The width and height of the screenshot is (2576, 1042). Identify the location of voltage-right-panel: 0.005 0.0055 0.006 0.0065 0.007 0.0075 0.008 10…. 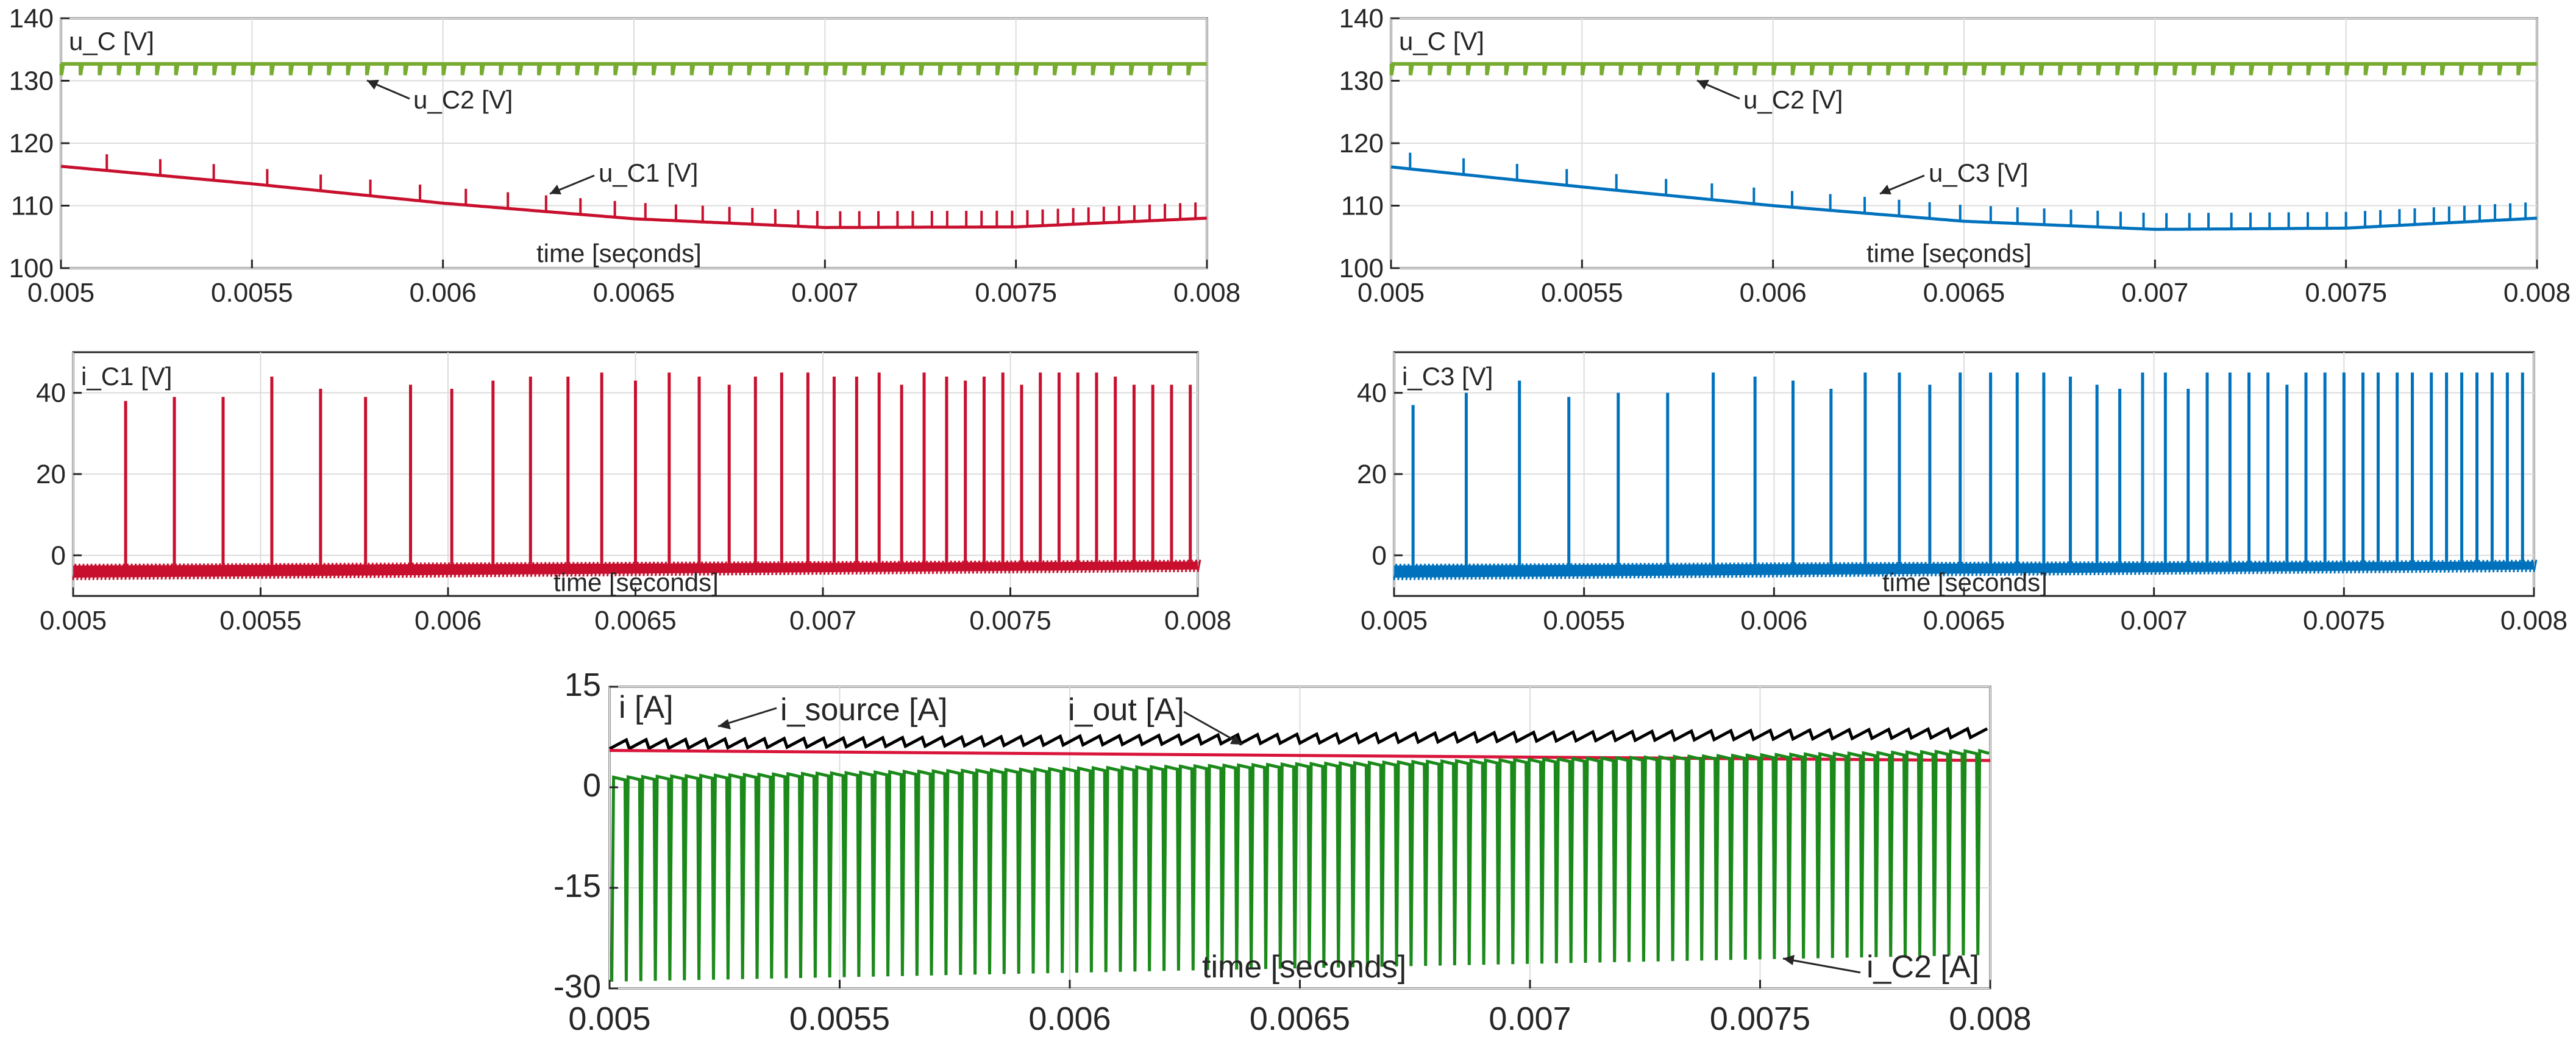
(1955, 156).